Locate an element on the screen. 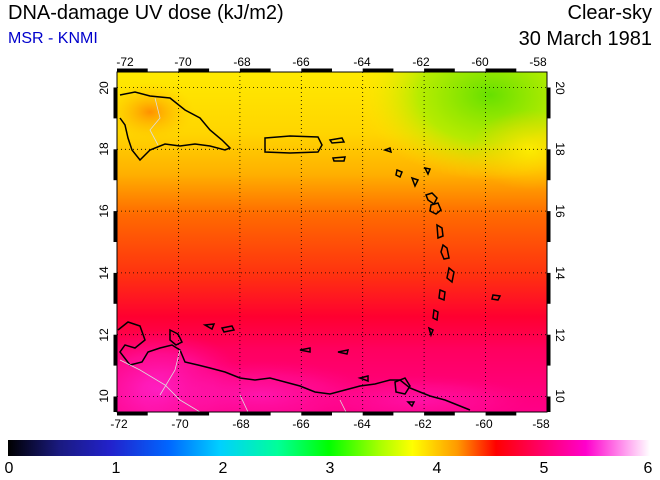 This screenshot has height=480, width=660. colorbar is located at coordinates (329, 448).